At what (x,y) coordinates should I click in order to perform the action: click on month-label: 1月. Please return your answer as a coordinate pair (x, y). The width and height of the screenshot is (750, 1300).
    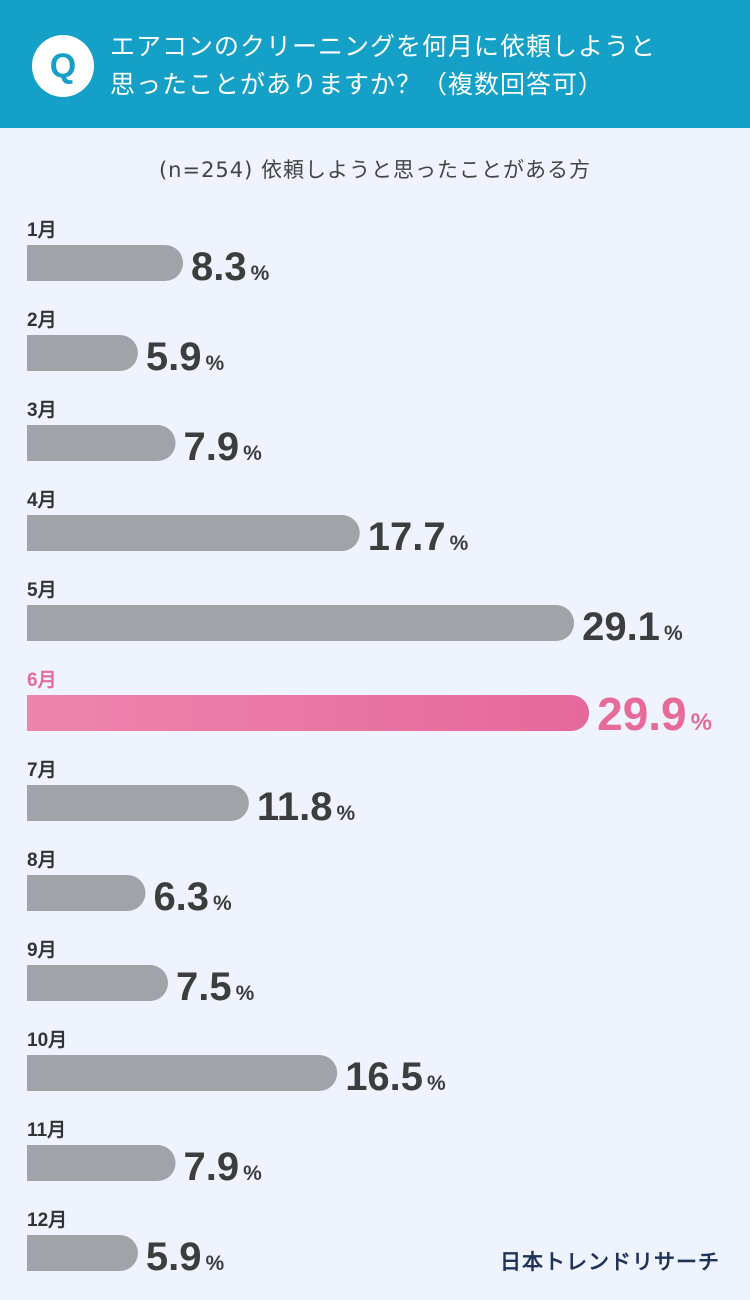
    Looking at the image, I should click on (42, 230).